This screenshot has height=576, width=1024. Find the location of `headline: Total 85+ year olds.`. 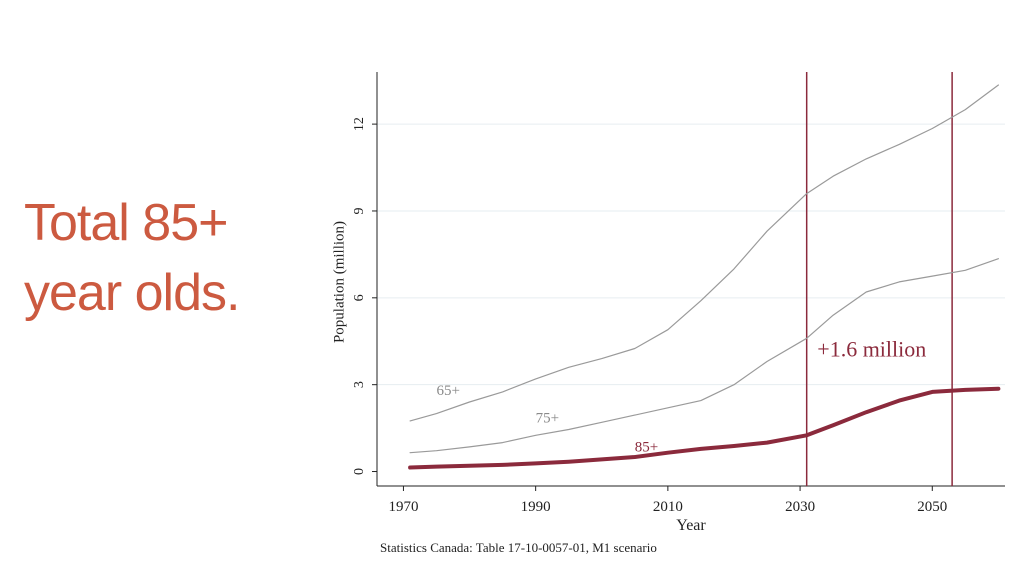

headline: Total 85+ year olds. is located at coordinates (174, 258).